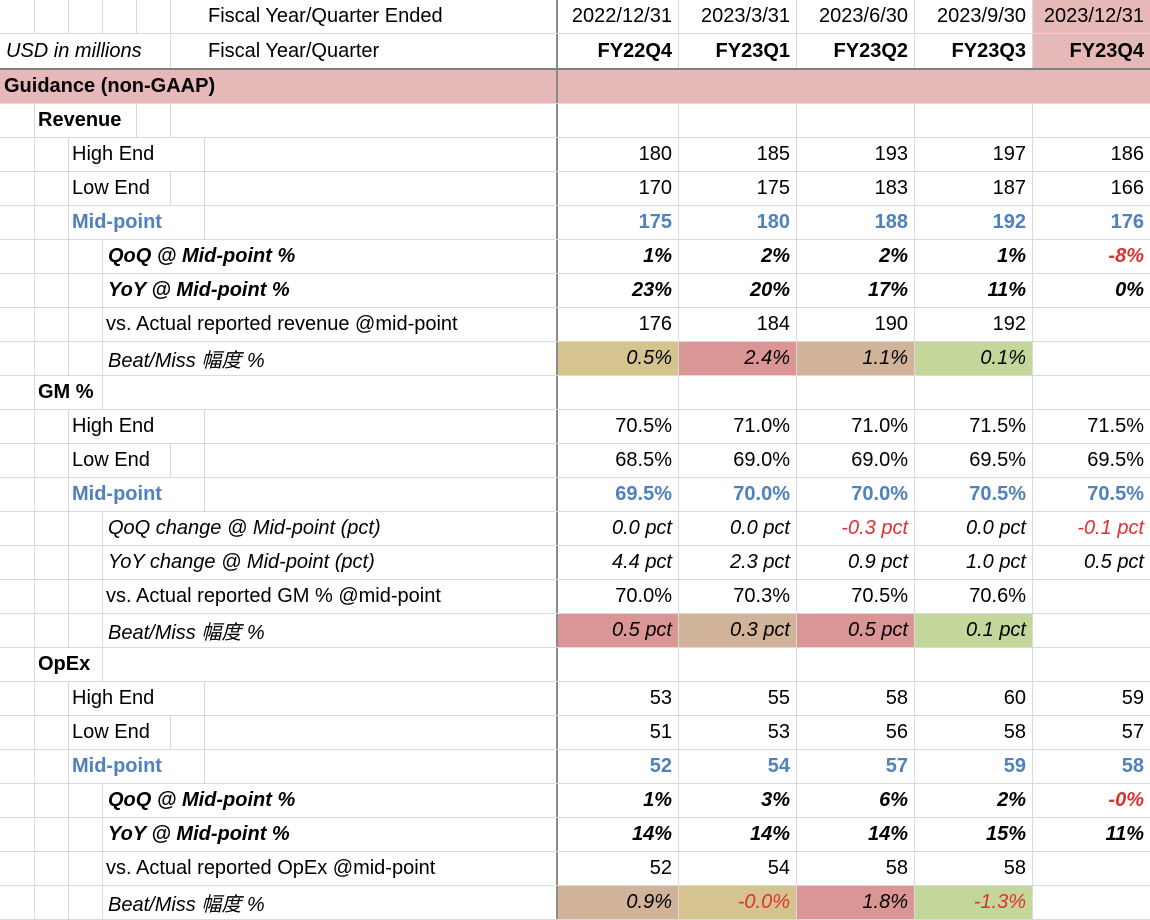  Describe the element at coordinates (1091, 800) in the screenshot. I see `value-cell: -0%` at that location.